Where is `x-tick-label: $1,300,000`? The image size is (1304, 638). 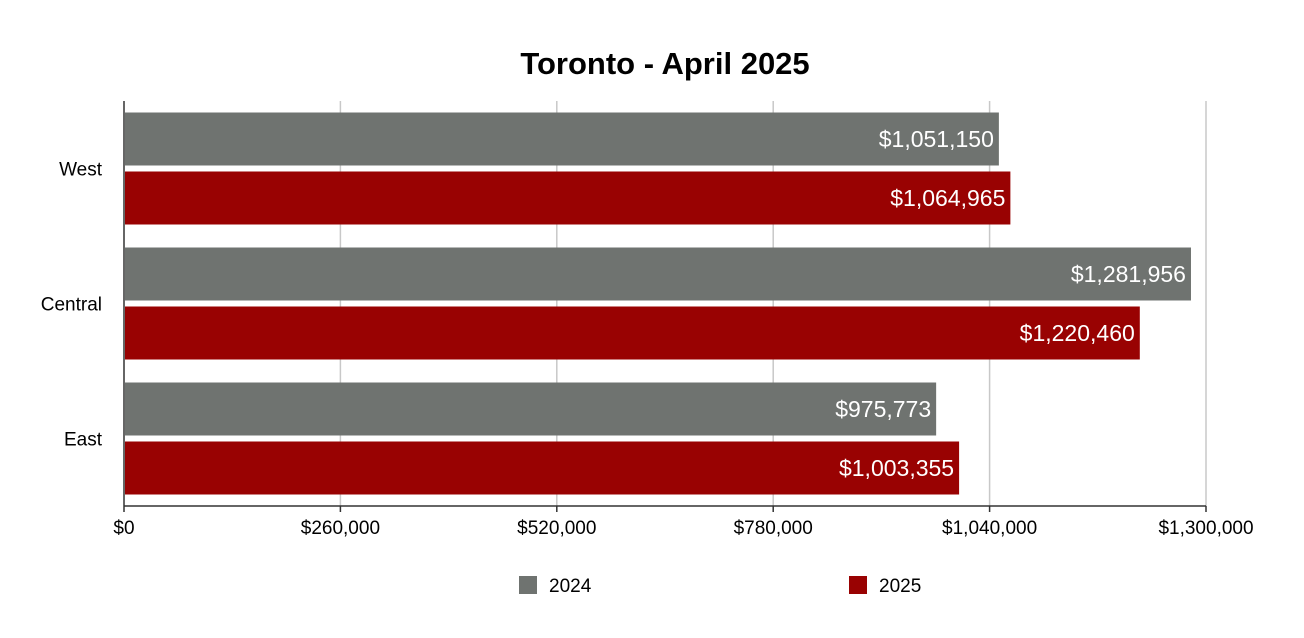
x-tick-label: $1,300,000 is located at coordinates (1205, 528).